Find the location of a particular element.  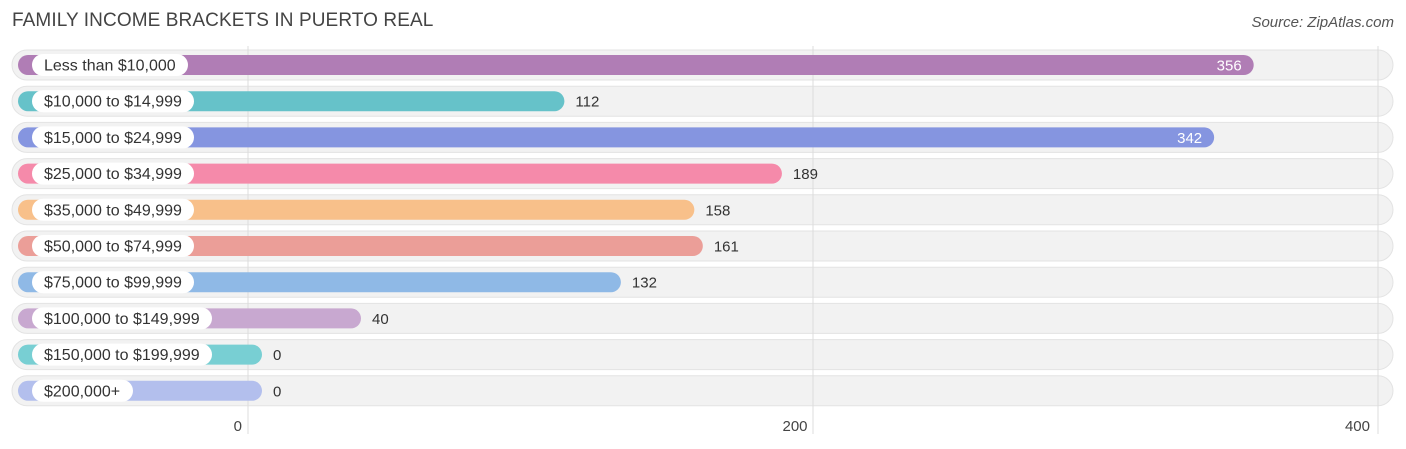

value-label: 132 is located at coordinates (644, 283).